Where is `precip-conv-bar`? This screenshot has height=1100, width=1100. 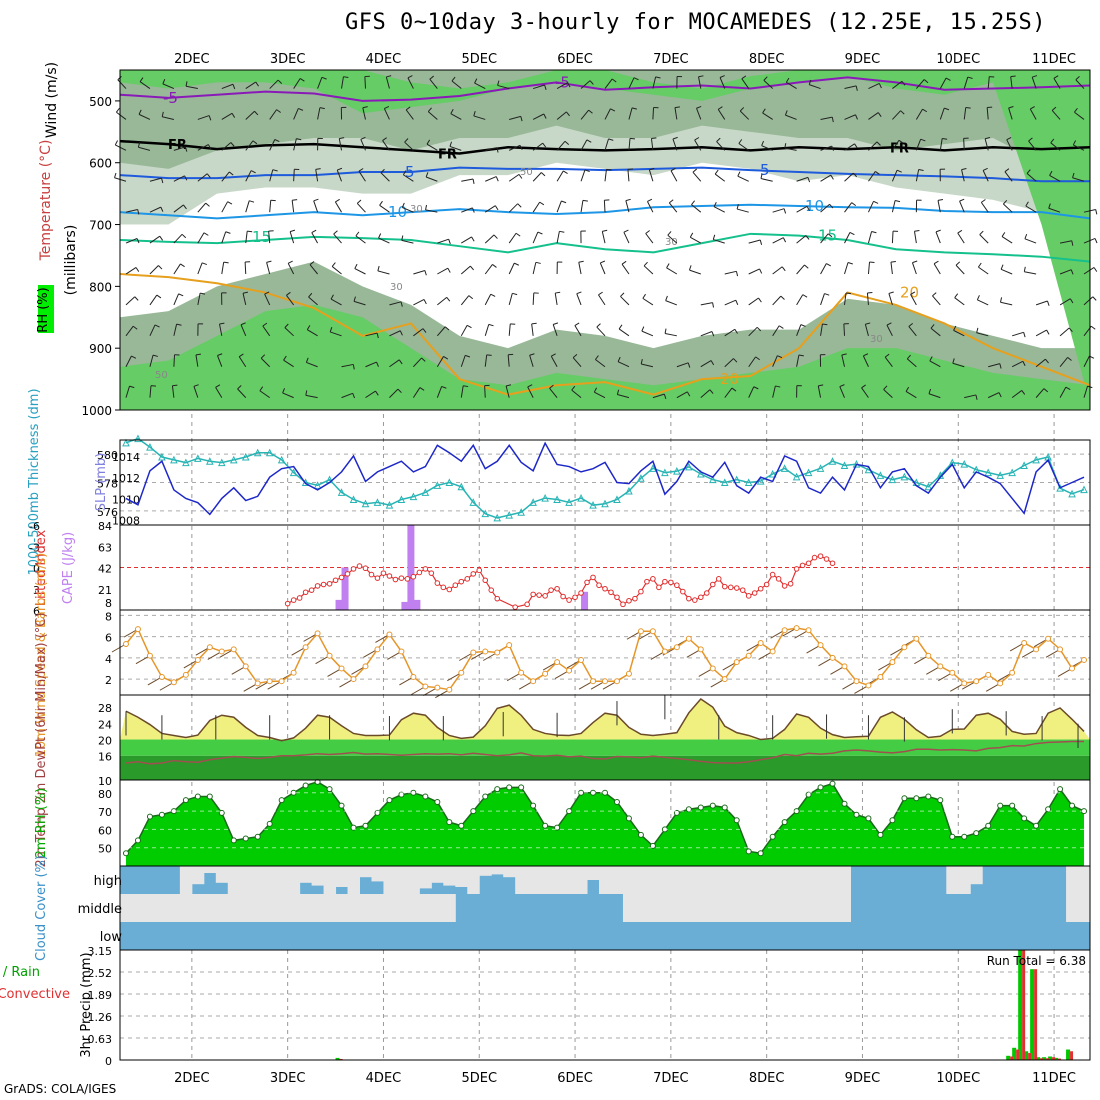 precip-conv-bar is located at coordinates (1024, 1005).